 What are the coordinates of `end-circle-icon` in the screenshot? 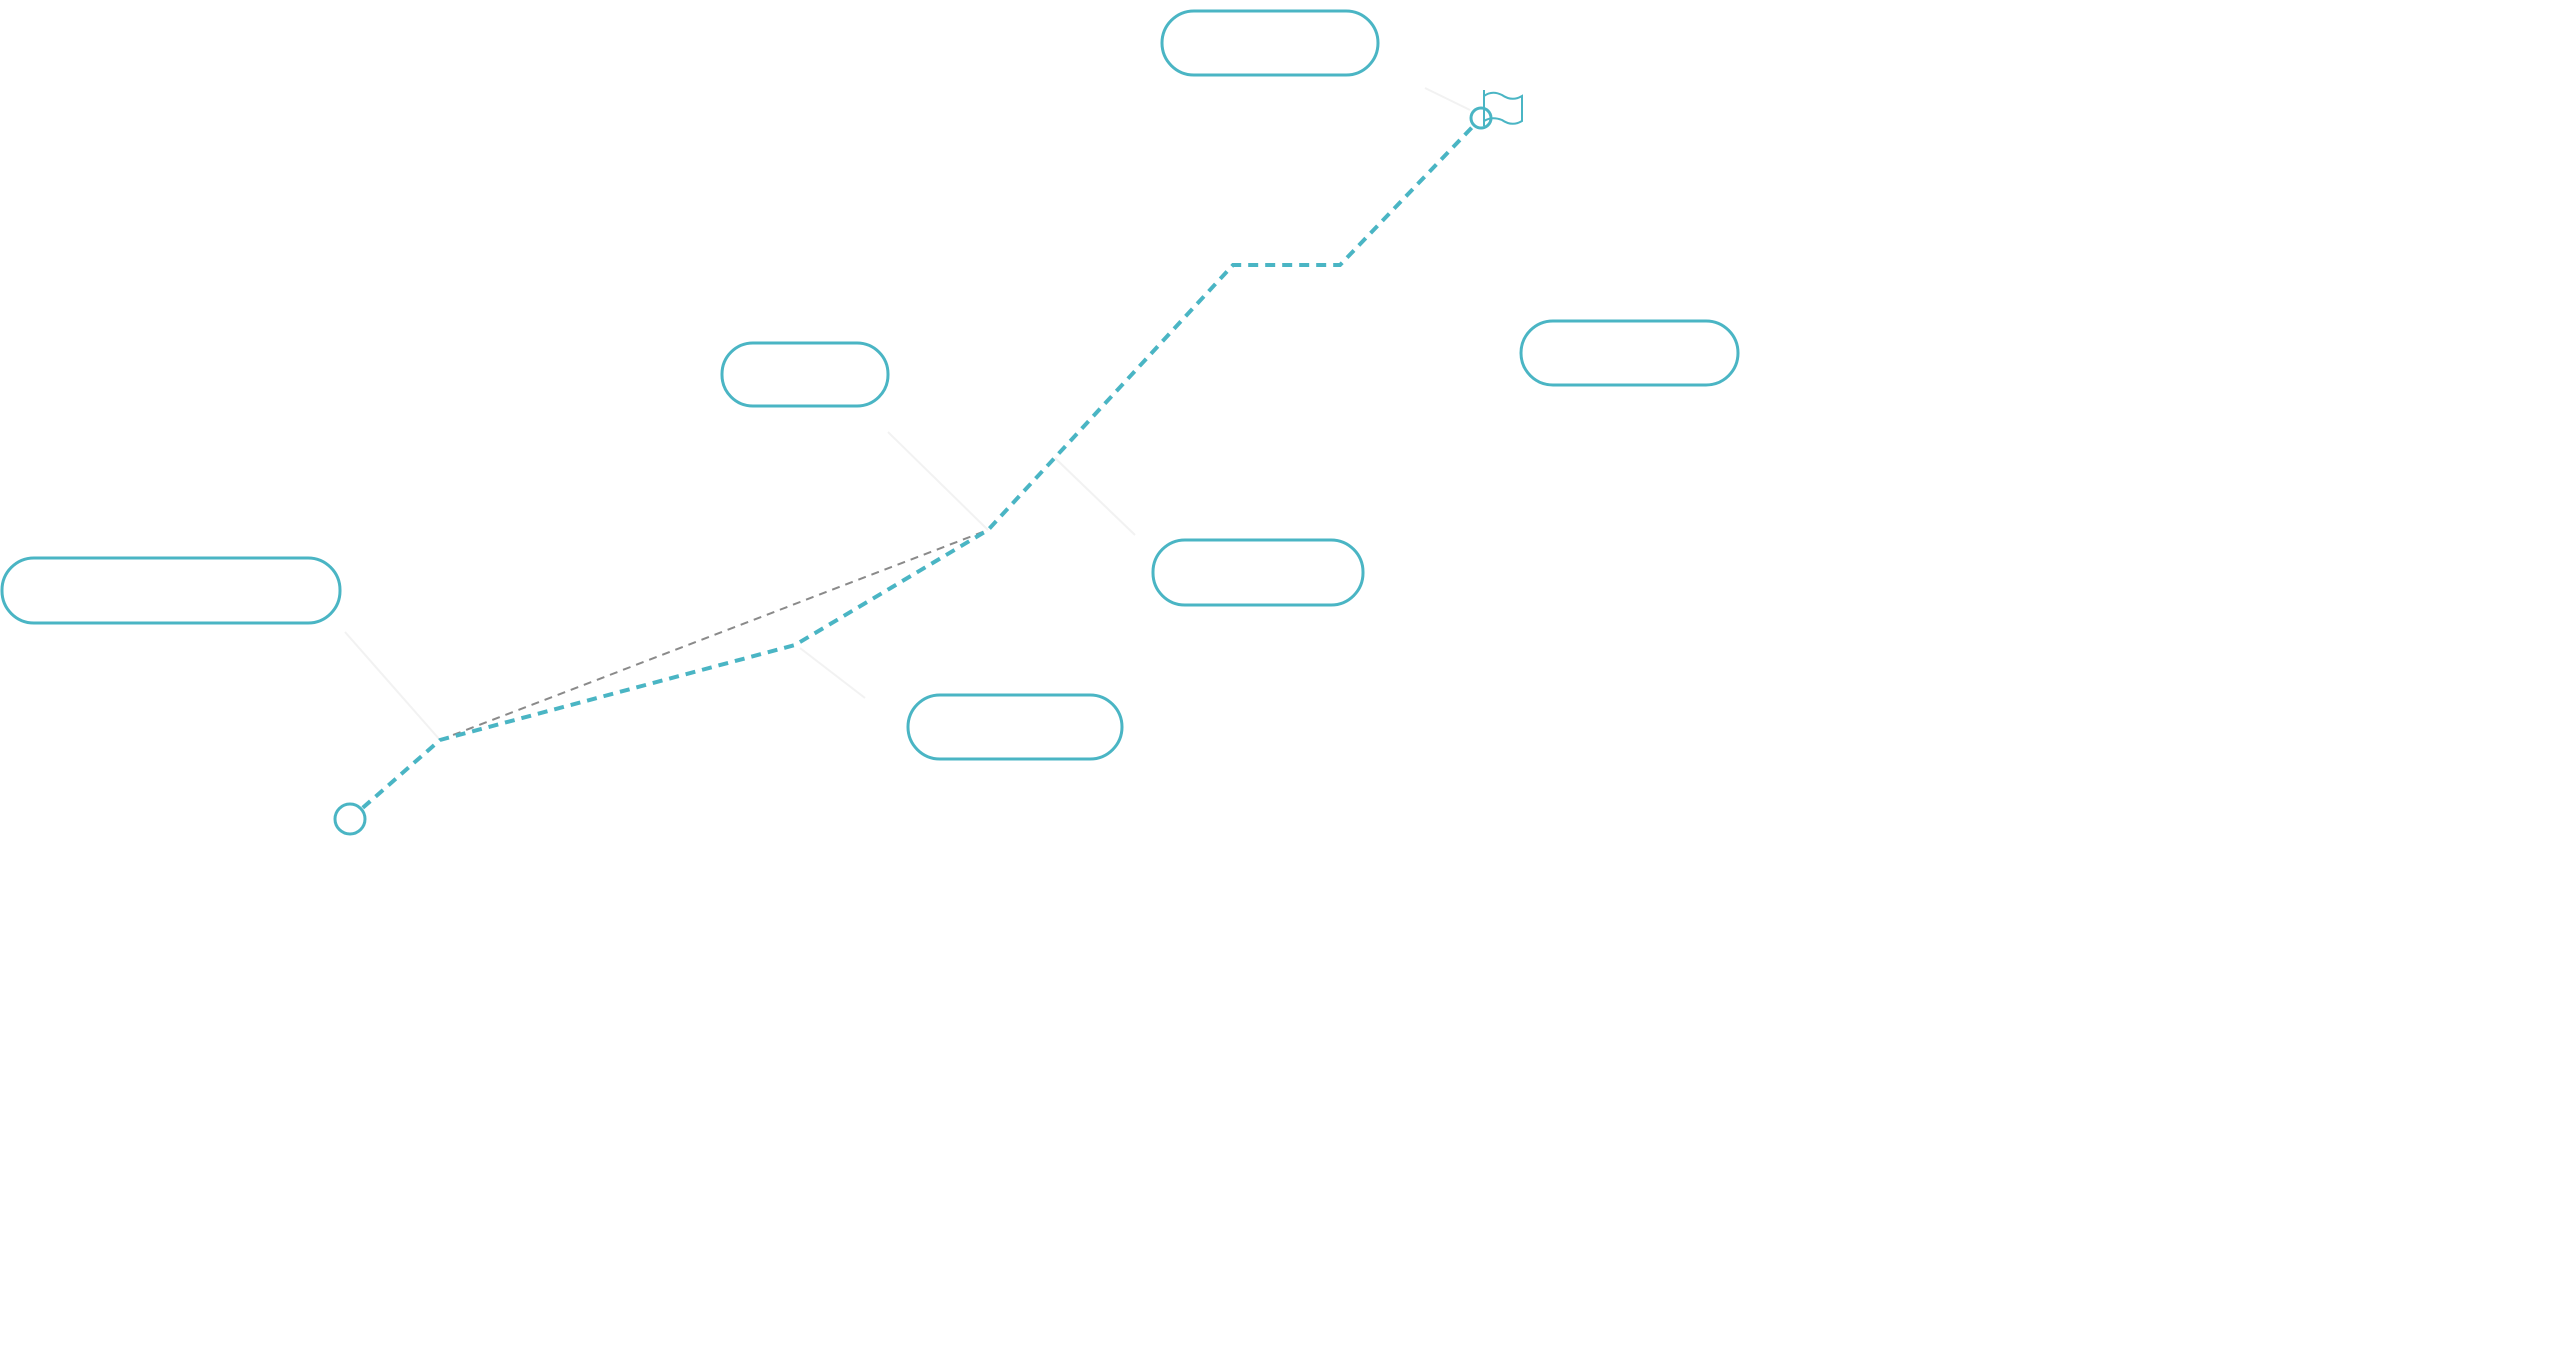 It's located at (1481, 118).